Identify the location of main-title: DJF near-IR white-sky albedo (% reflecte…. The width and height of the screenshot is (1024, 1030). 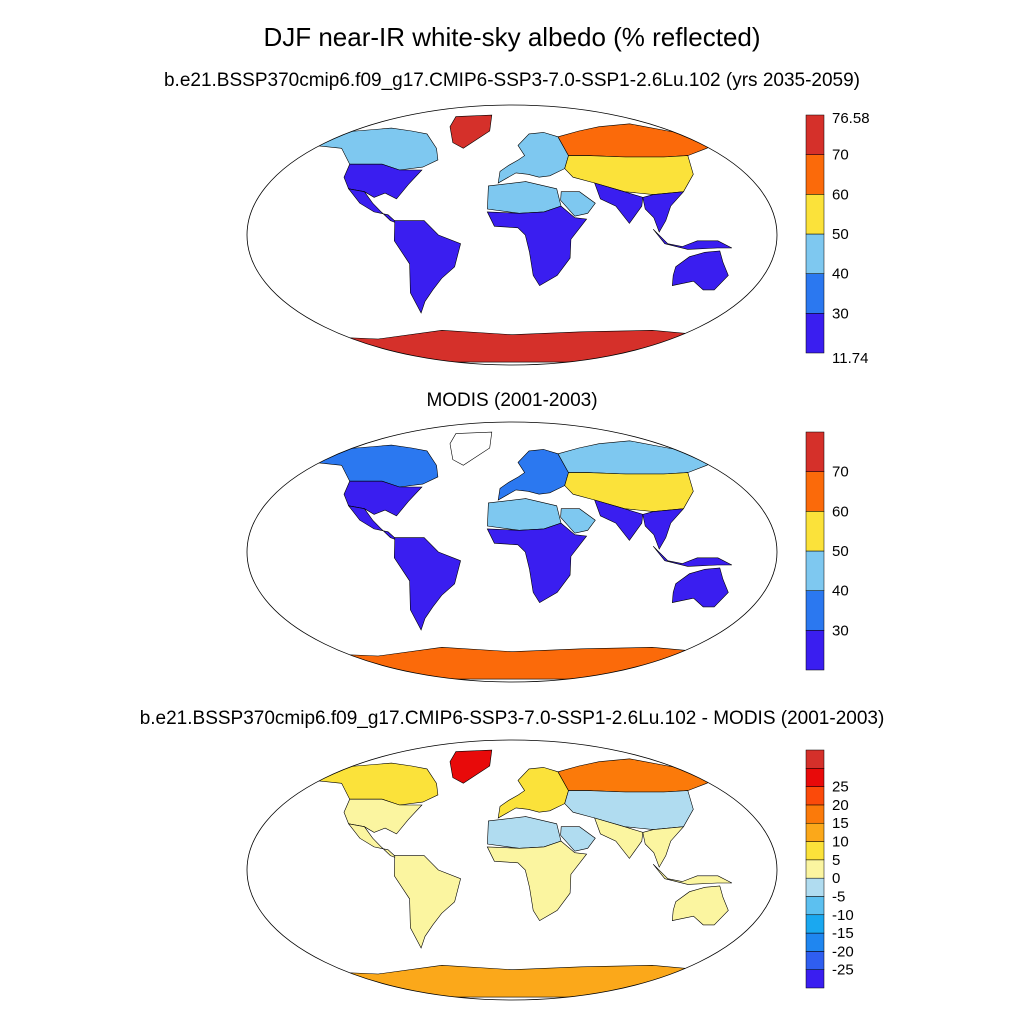
(512, 37).